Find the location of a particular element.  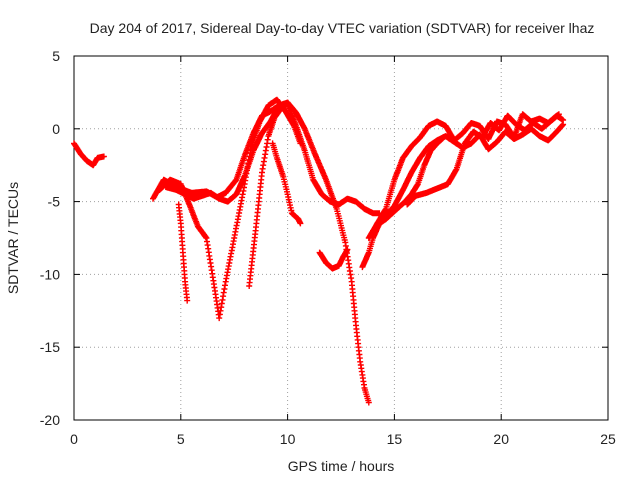

x-tick-label: 20 is located at coordinates (501, 439).